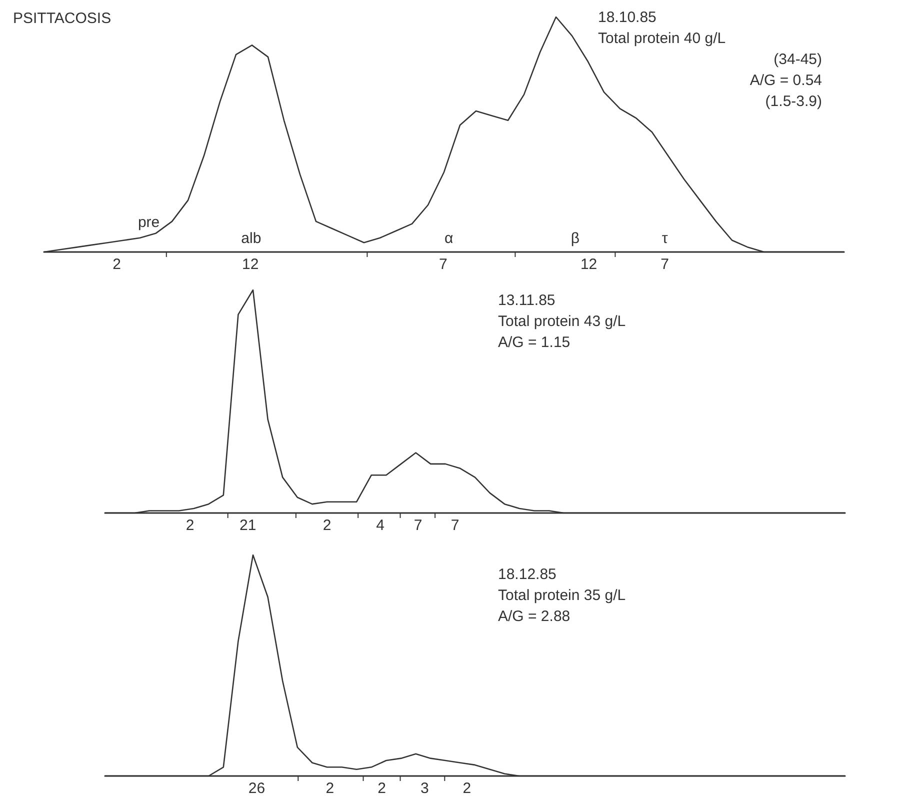 This screenshot has width=912, height=800. What do you see at coordinates (786, 80) in the screenshot?
I see `annotation: A/G = 0.54` at bounding box center [786, 80].